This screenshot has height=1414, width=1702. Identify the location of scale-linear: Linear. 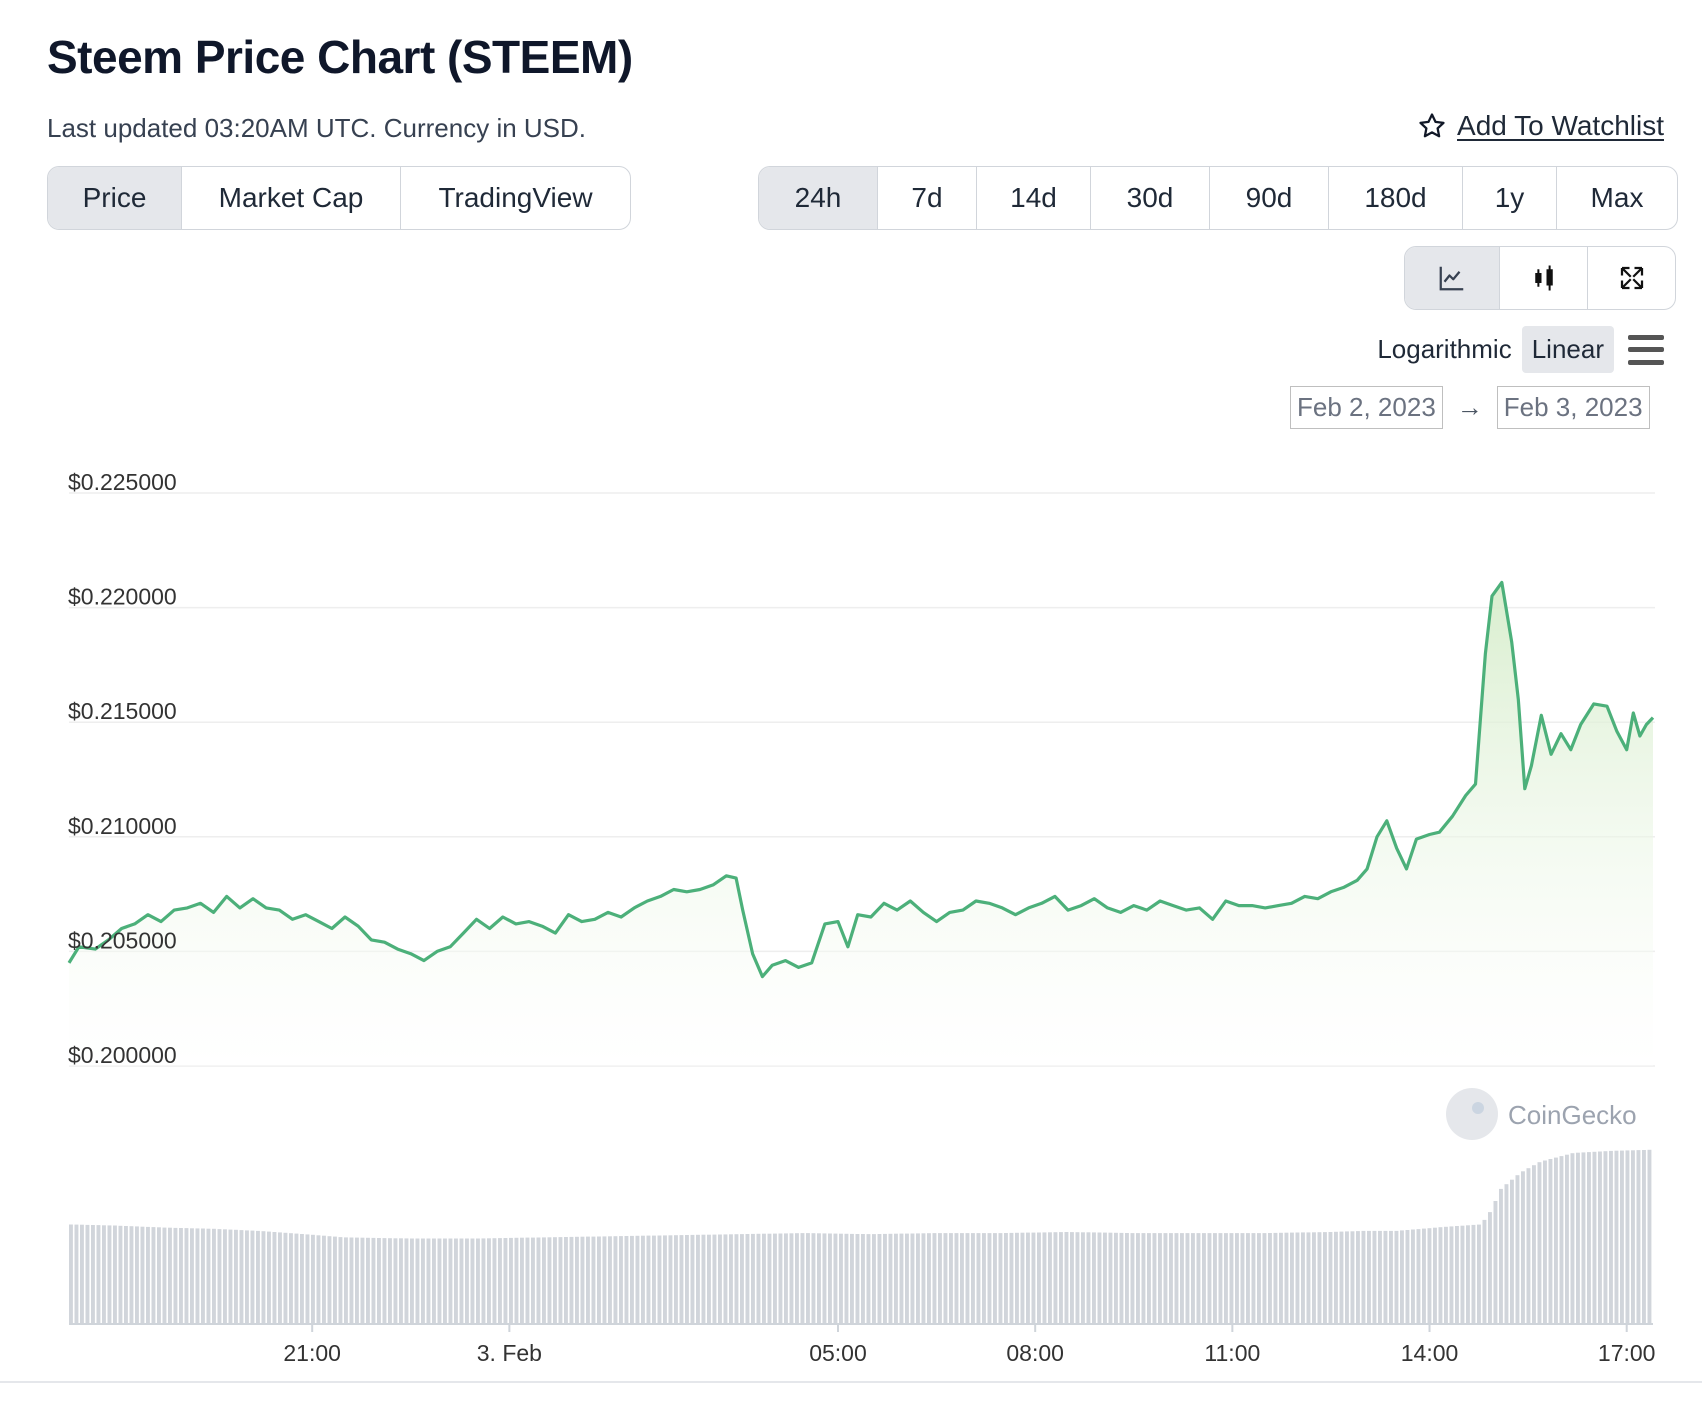
(1567, 349).